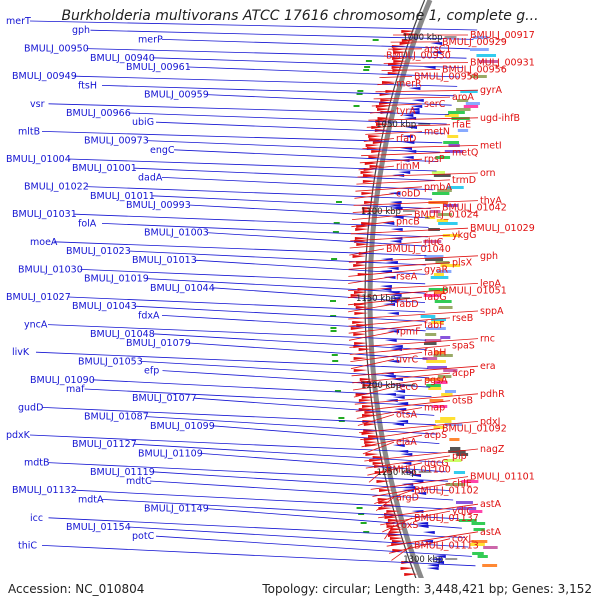 The width and height of the screenshot is (600, 600). Describe the element at coordinates (116, 141) in the screenshot. I see `left-gene-label: BMULJ_00973` at that location.